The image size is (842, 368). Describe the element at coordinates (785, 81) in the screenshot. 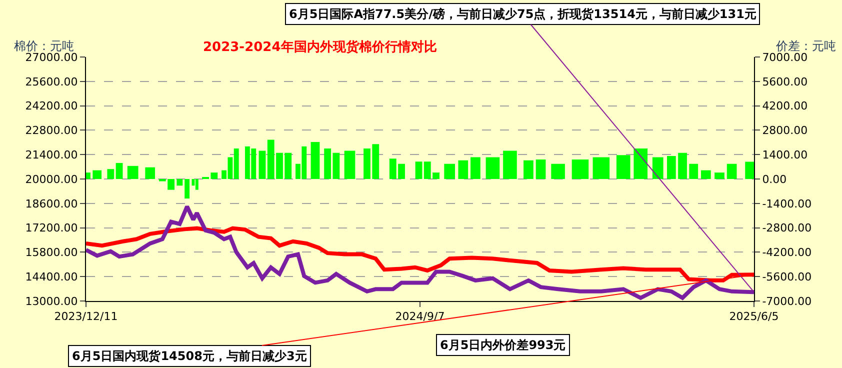

I see `y2-tick-label: 5600.00` at that location.